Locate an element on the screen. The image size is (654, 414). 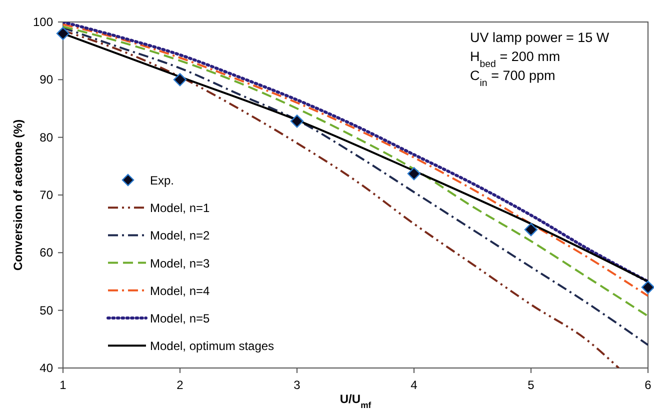
x-tick-label: 1 is located at coordinates (63, 385).